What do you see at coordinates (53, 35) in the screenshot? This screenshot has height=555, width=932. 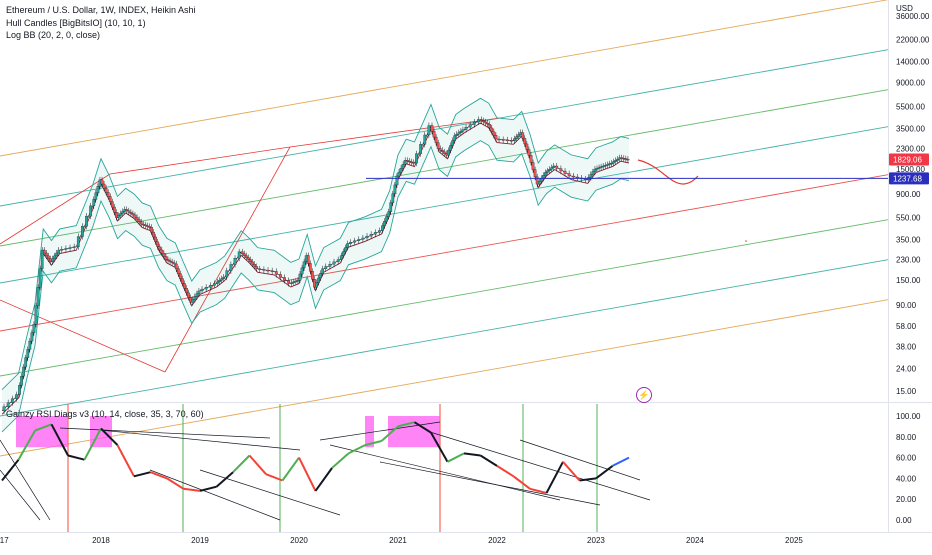 I see `indicator-log-bb: Log BB (20, 2, 0, close)` at bounding box center [53, 35].